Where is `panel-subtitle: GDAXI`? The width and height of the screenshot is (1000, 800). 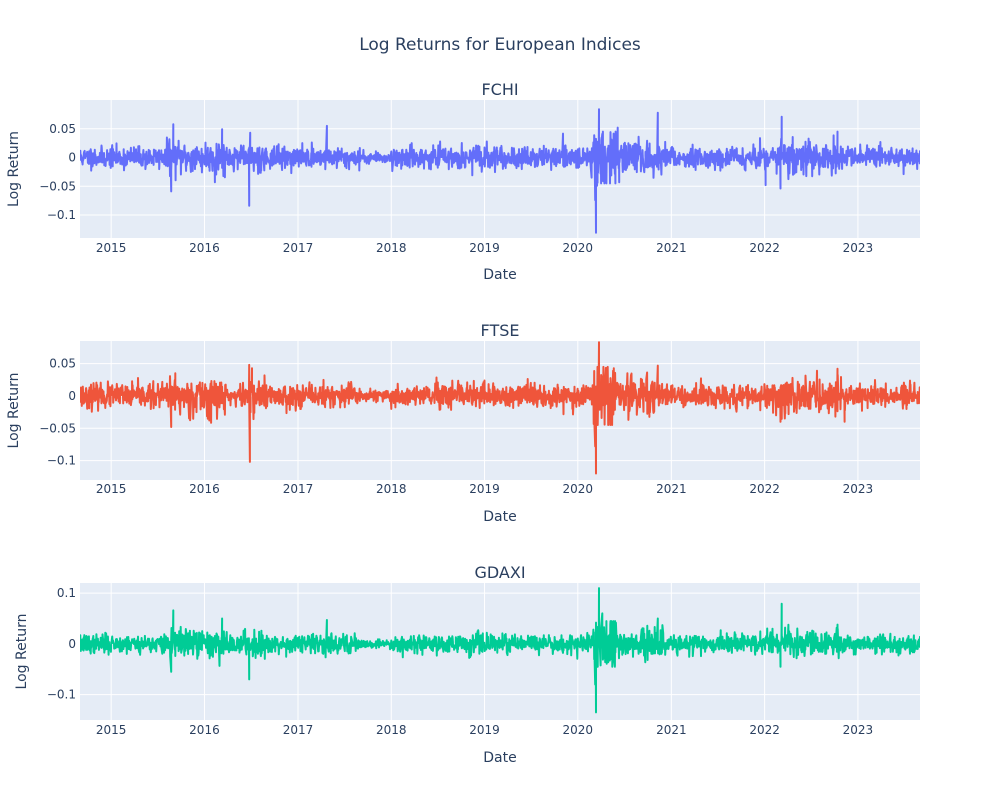
panel-subtitle: GDAXI is located at coordinates (499, 572).